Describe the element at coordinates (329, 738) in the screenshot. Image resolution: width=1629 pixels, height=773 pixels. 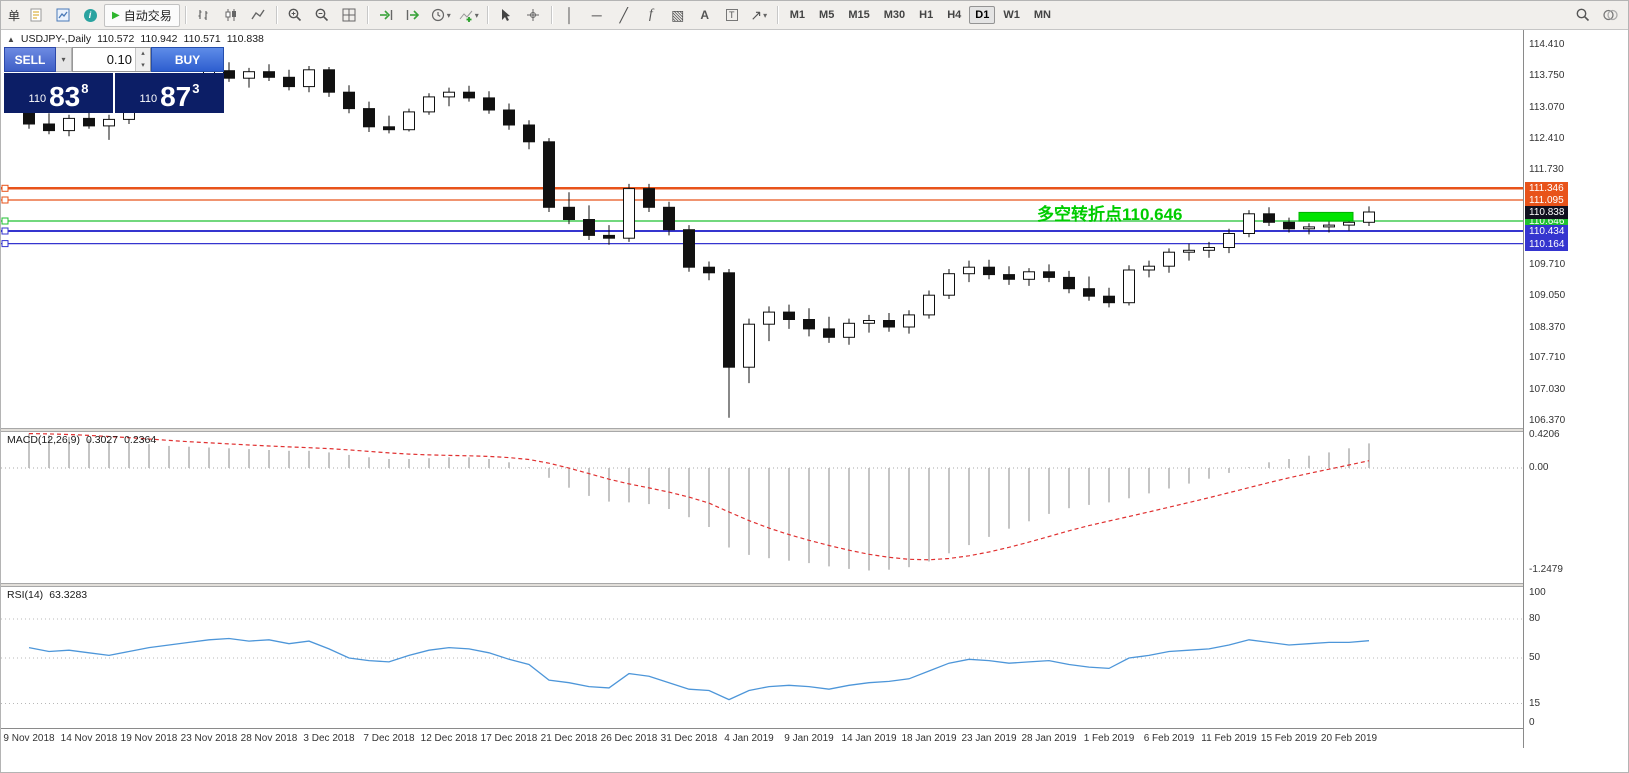
I see `date-label: 3 Dec 2018` at that location.